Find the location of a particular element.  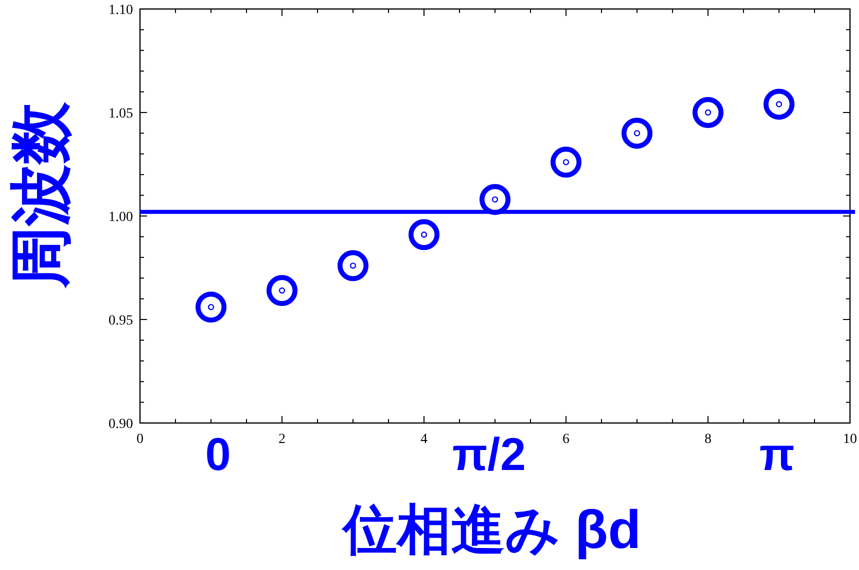

x-tick-label: 2 is located at coordinates (282, 439).